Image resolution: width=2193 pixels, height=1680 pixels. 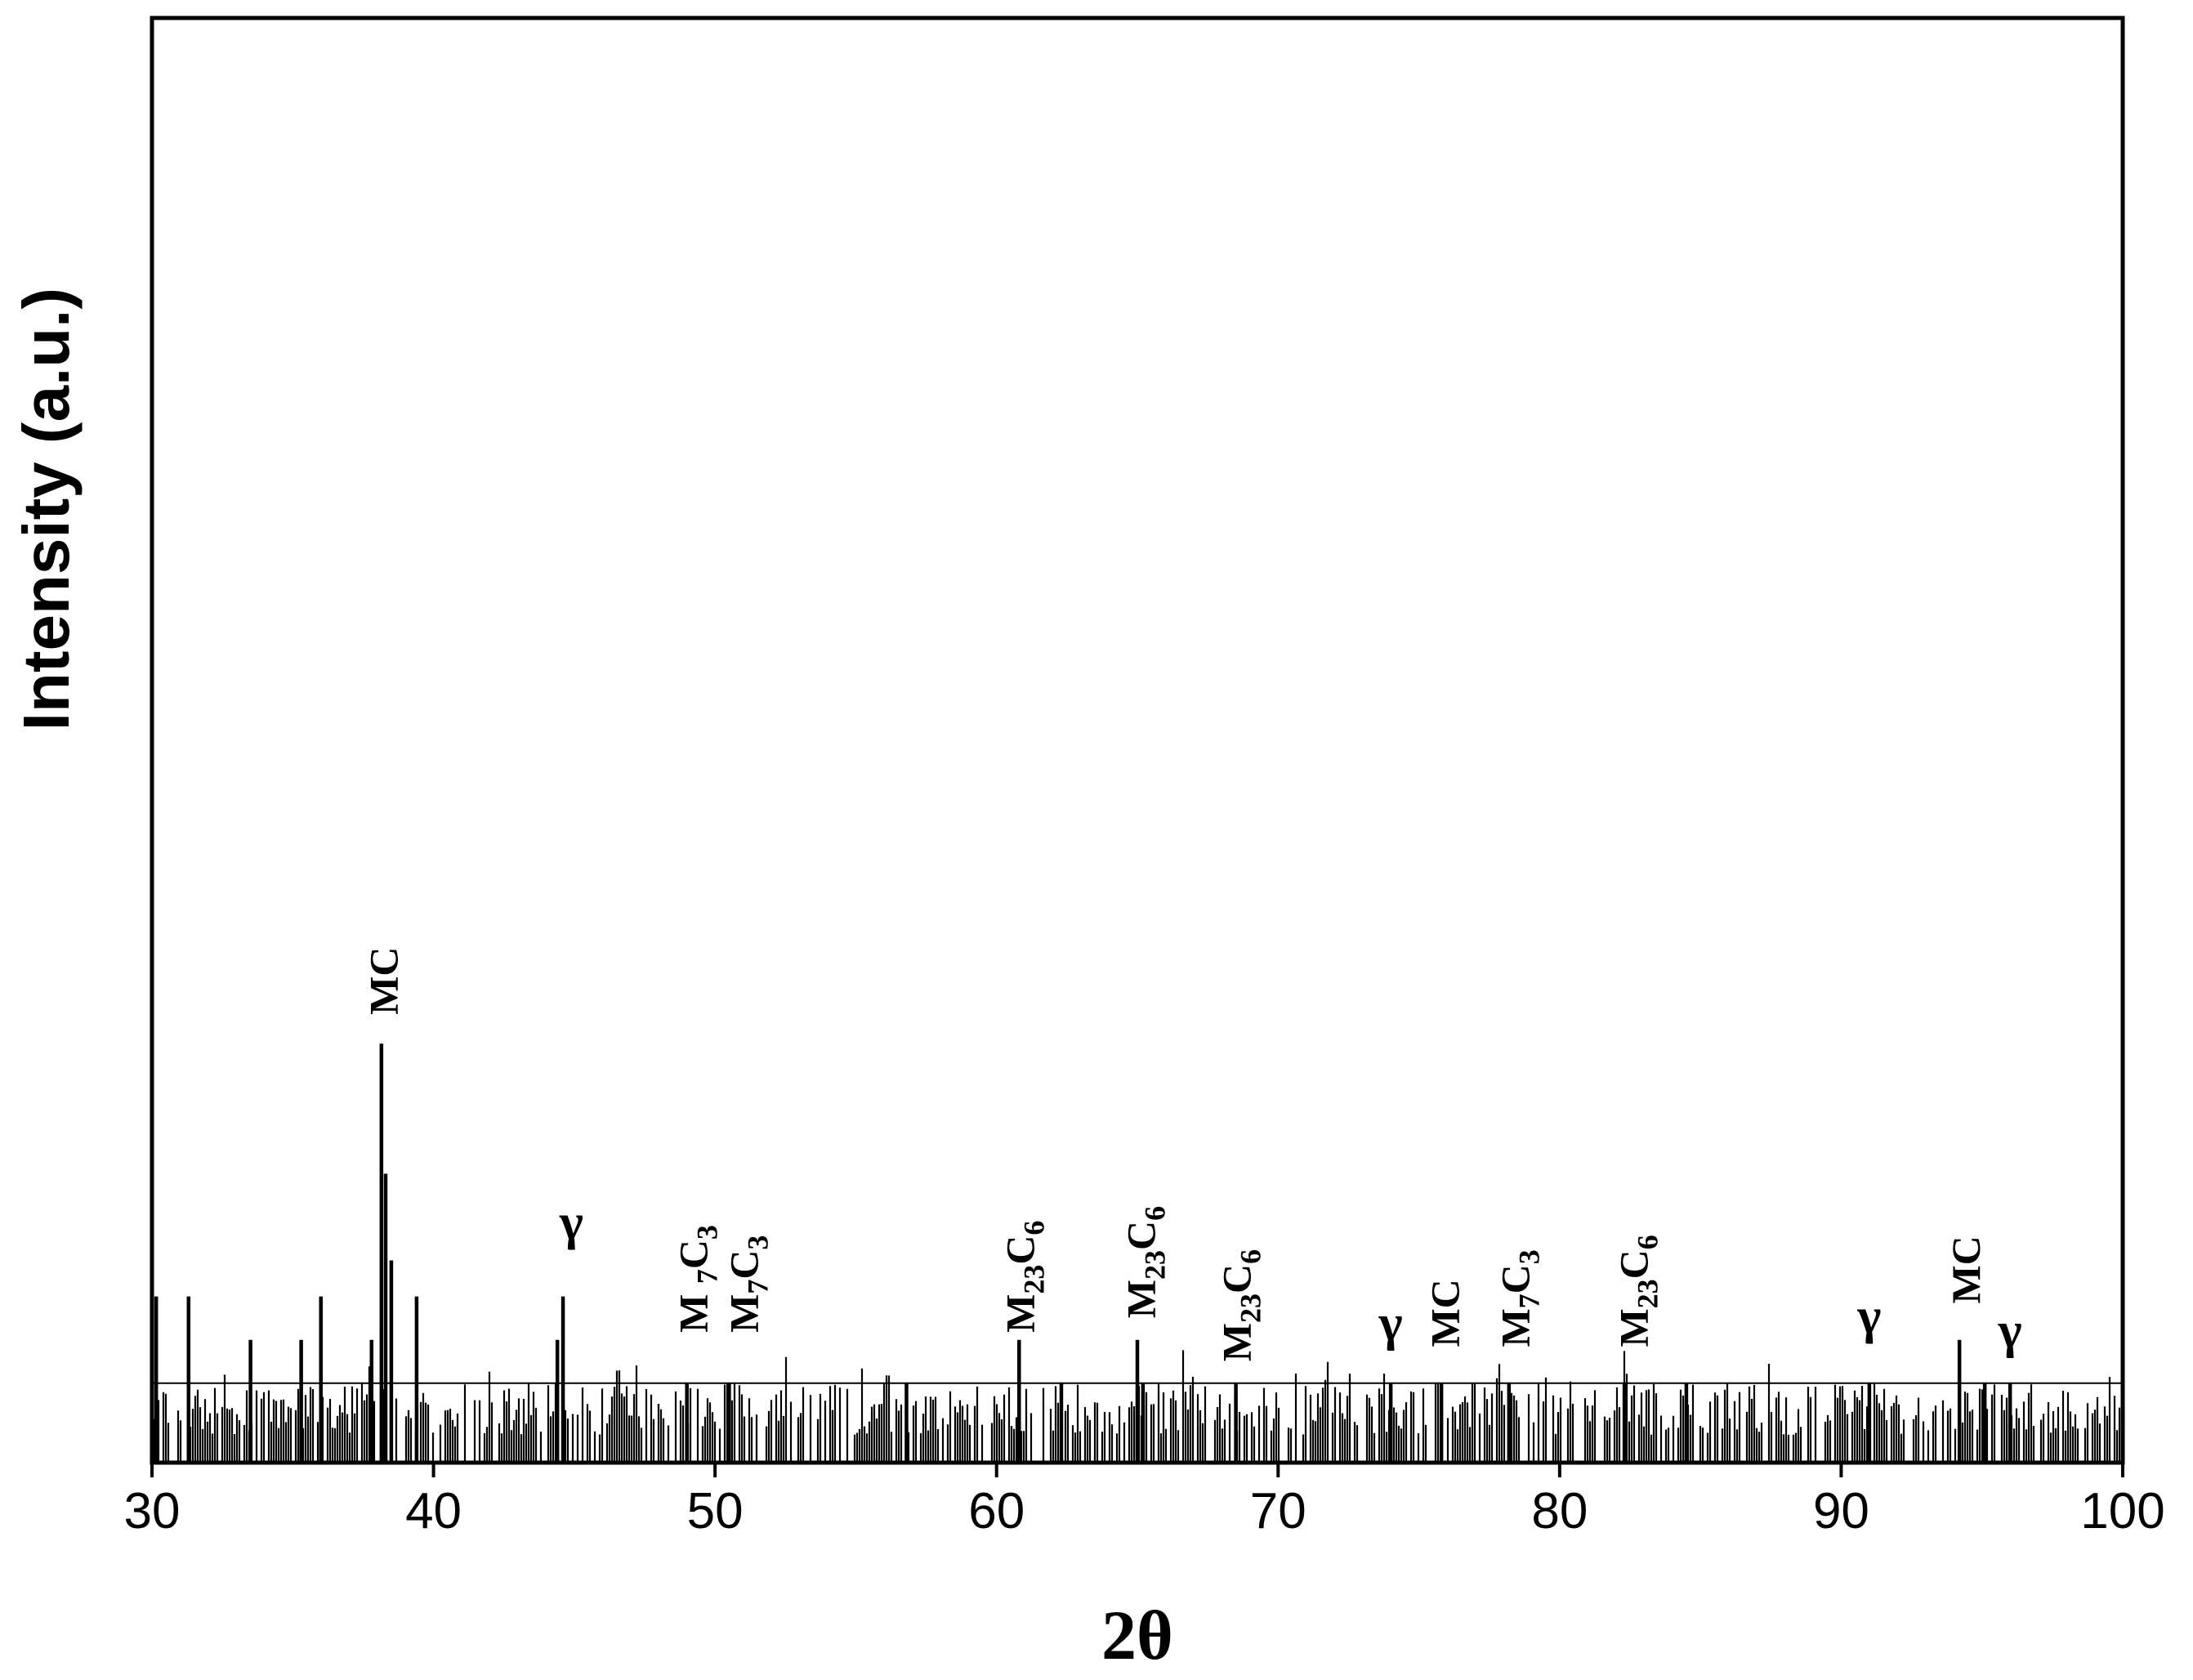 I want to click on x-axis-ticks: 30 40 50 60 70 80 90 100, so click(x=1144, y=1501).